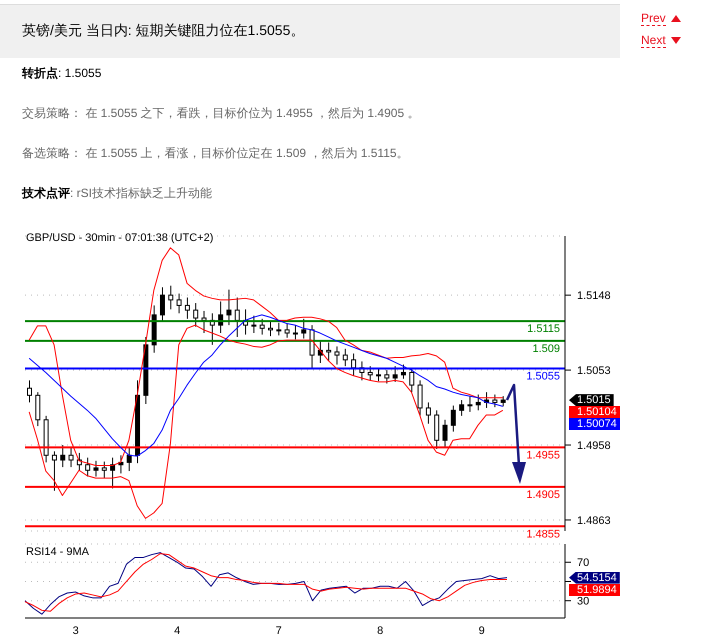 Image resolution: width=702 pixels, height=640 pixels. What do you see at coordinates (117, 193) in the screenshot?
I see `text: 技术点评: rSI技术指标缺乏上升动能` at bounding box center [117, 193].